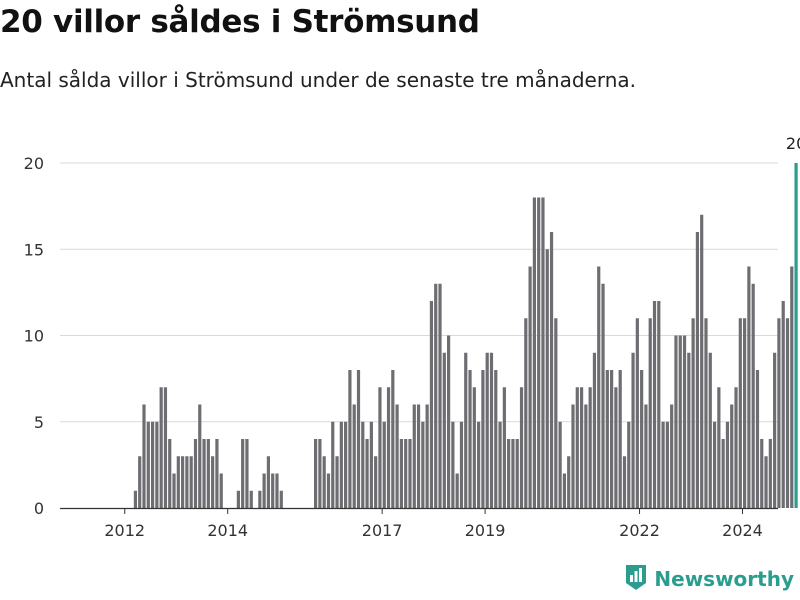  Describe the element at coordinates (39, 508) in the screenshot. I see `y-tick-label: 0` at that location.